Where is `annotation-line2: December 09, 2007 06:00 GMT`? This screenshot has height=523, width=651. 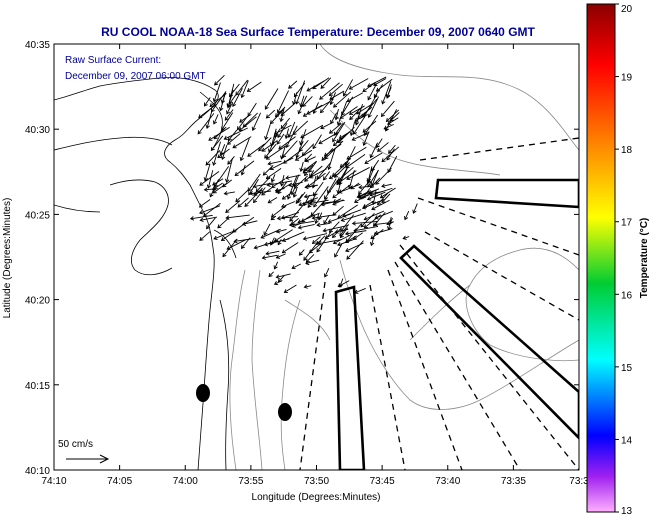
annotation-line2: December 09, 2007 06:00 GMT is located at coordinates (135, 76).